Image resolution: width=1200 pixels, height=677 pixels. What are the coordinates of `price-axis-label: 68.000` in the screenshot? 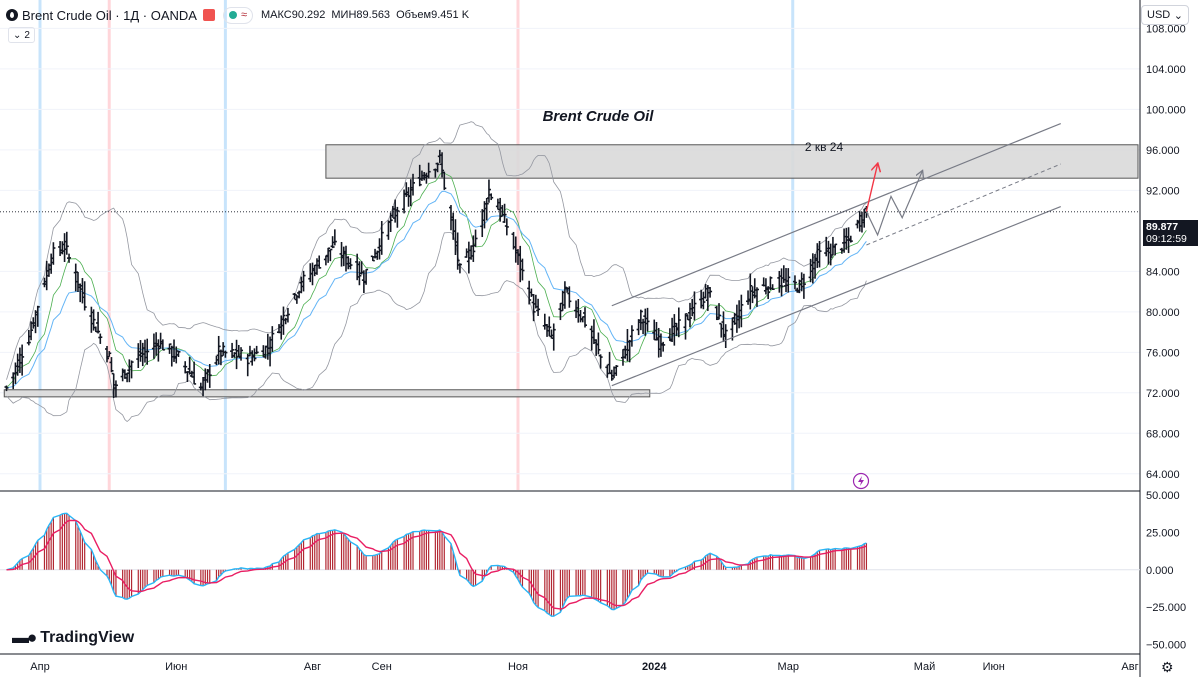 It's located at (1163, 434).